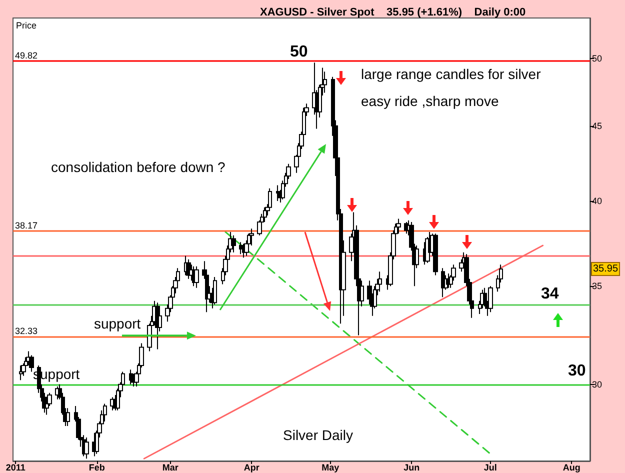 The image size is (625, 473). I want to click on x-tick-label: Feb, so click(97, 467).